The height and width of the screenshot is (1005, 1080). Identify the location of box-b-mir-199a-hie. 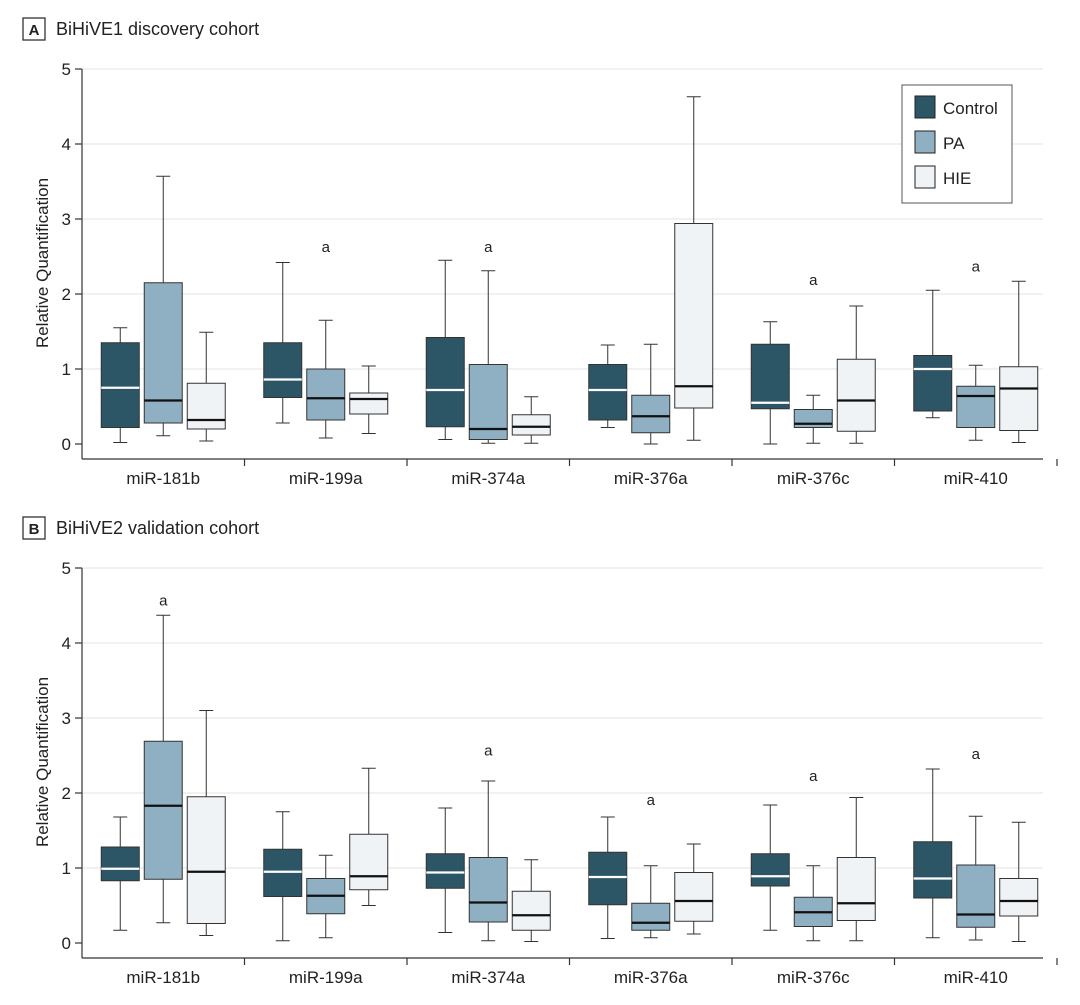
(369, 862).